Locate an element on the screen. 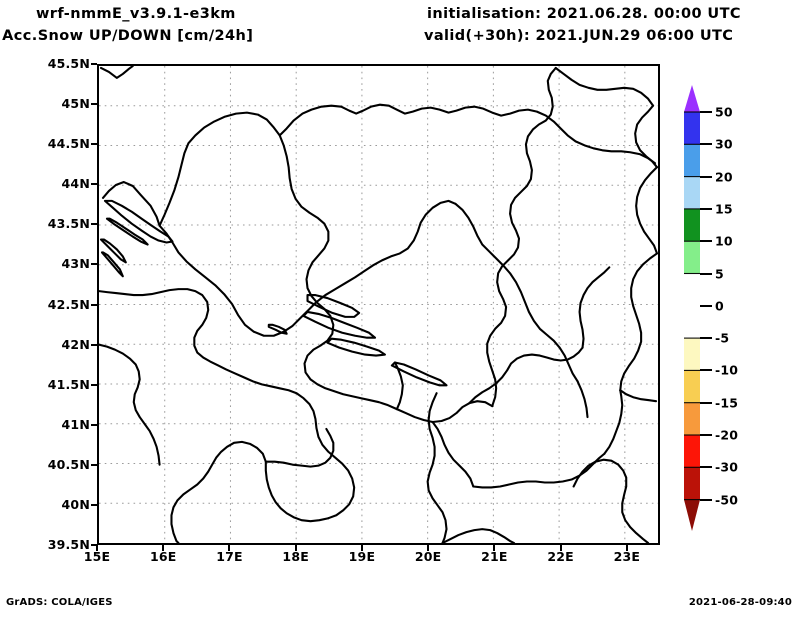  valid-time: valid(+30h): 2021.JUN.29 06:00 UTC is located at coordinates (579, 36).